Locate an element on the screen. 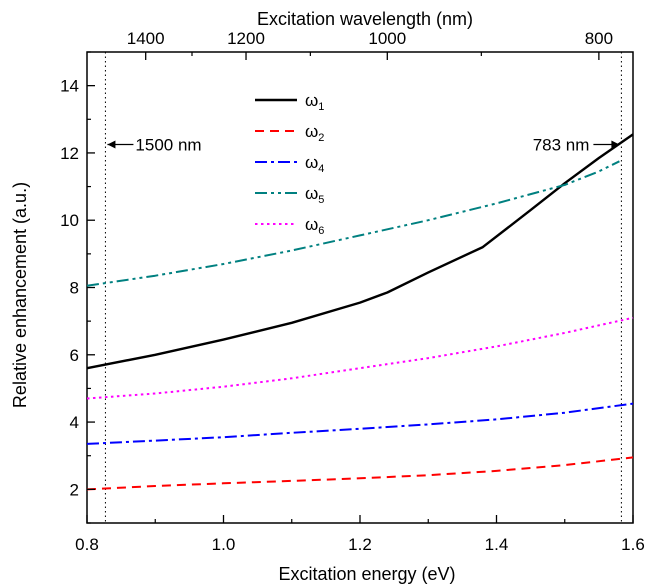  y-tick-label: 4 is located at coordinates (74, 422).